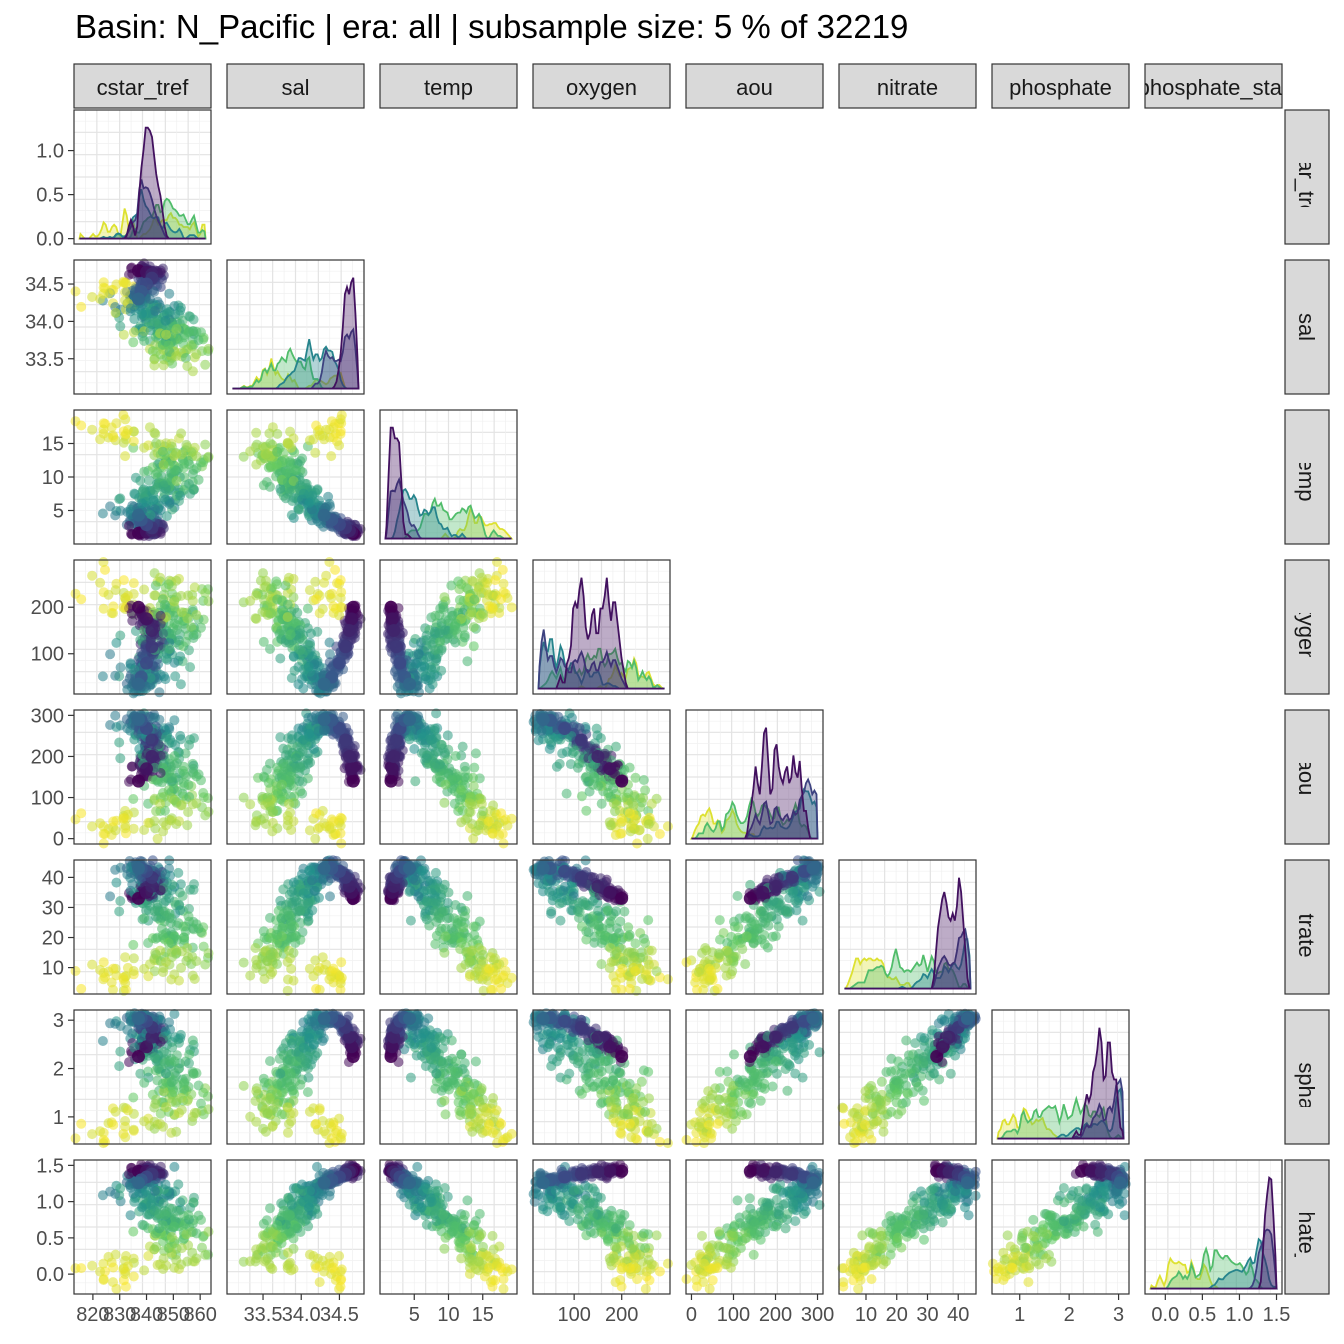  What do you see at coordinates (296, 778) in the screenshot?
I see `panel-aou-vs-sal` at bounding box center [296, 778].